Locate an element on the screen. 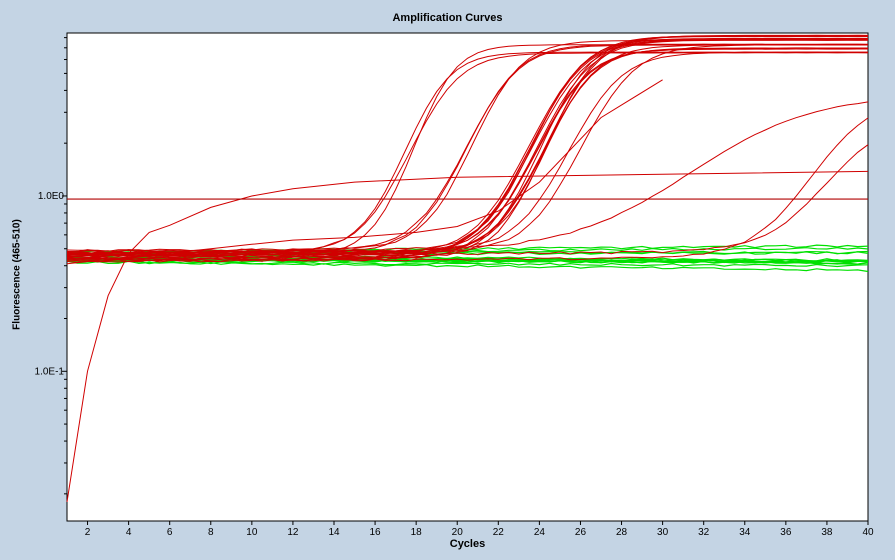  x-tick-label: 16 is located at coordinates (376, 532).